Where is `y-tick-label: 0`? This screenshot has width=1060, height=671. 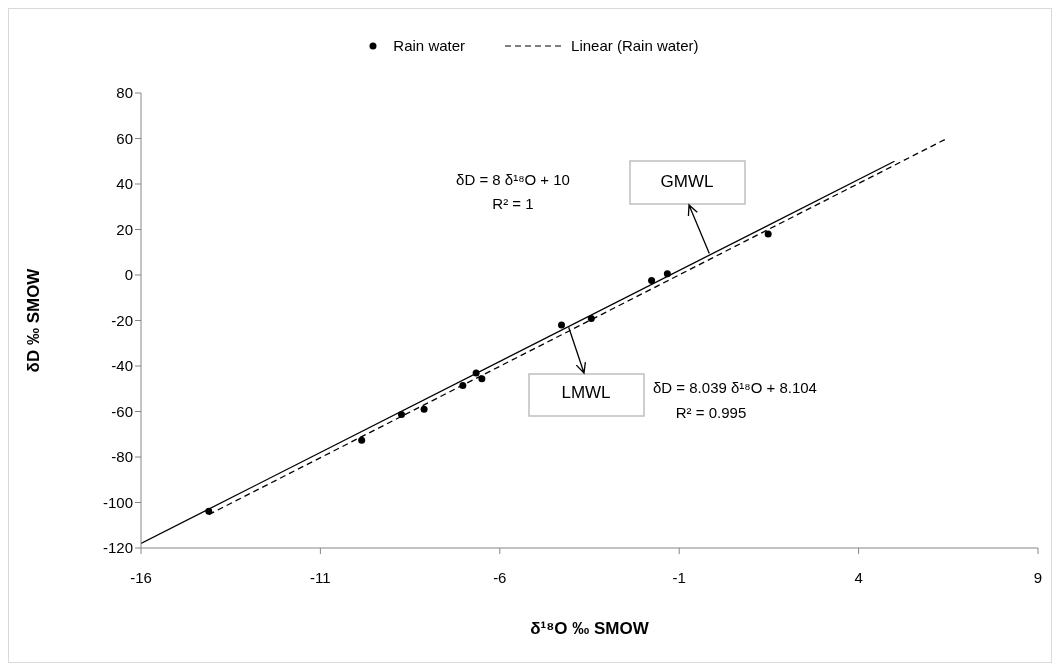 y-tick-label: 0 is located at coordinates (128, 275).